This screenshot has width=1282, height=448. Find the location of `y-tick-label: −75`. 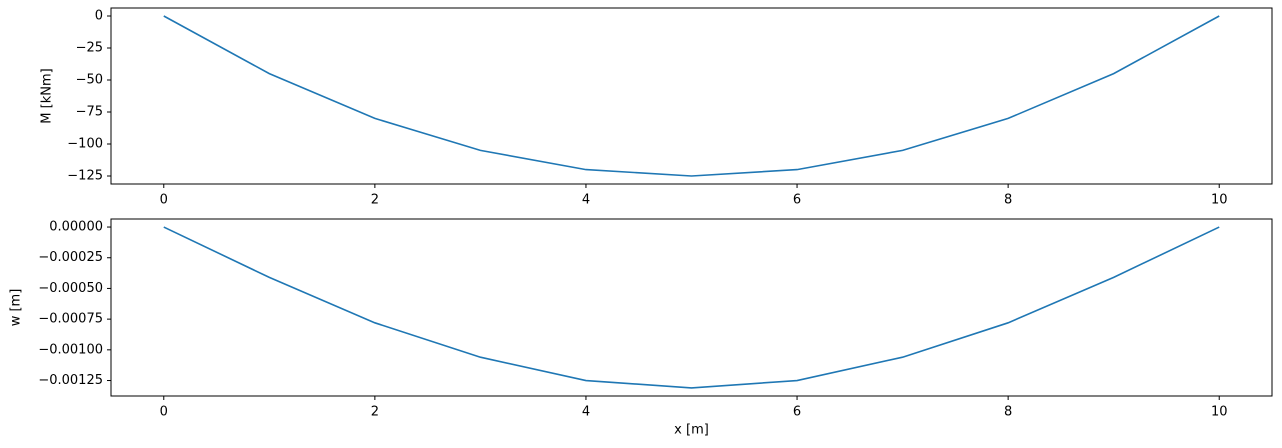

y-tick-label: −75 is located at coordinates (89, 112).